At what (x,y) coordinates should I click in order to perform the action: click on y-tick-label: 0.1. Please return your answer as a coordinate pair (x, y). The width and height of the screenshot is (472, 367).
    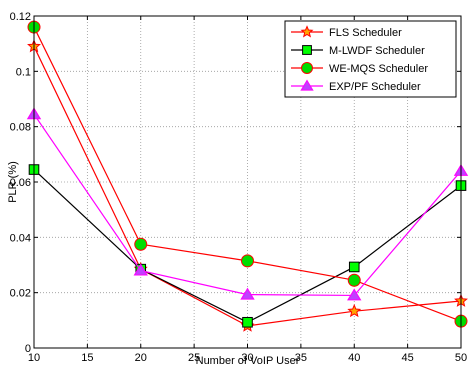
    Looking at the image, I should click on (23, 72).